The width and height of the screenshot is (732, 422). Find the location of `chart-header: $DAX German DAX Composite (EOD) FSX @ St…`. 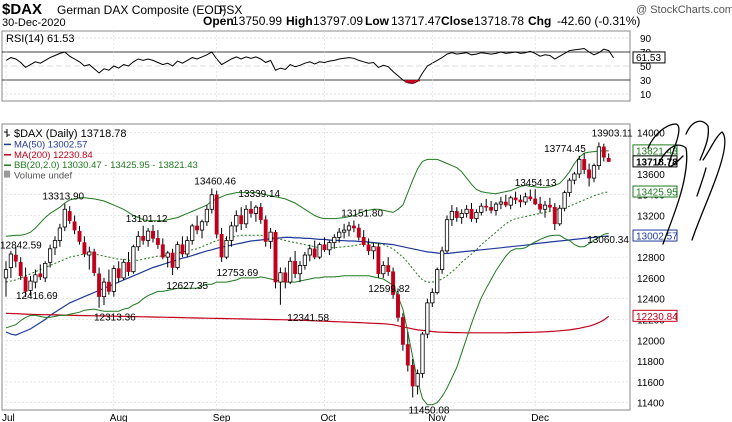

chart-header: $DAX German DAX Composite (EOD) FSX @ St… is located at coordinates (367, 15).